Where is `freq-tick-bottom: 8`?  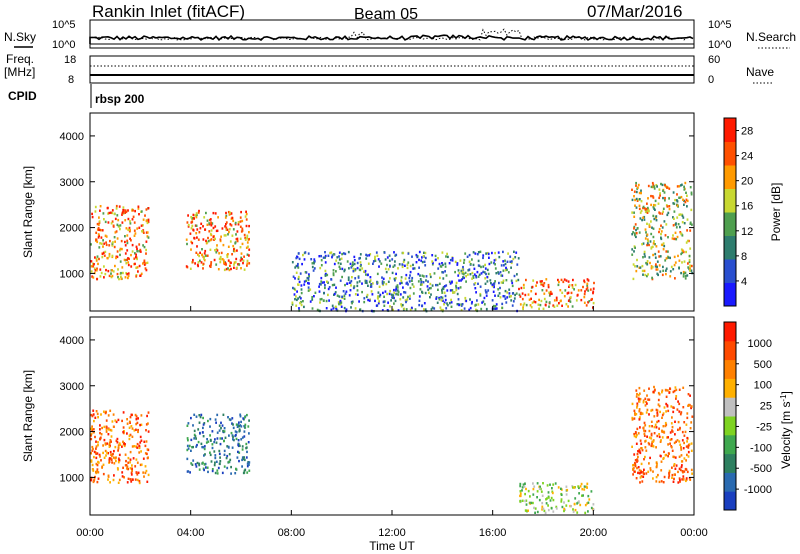
freq-tick-bottom: 8 is located at coordinates (71, 80).